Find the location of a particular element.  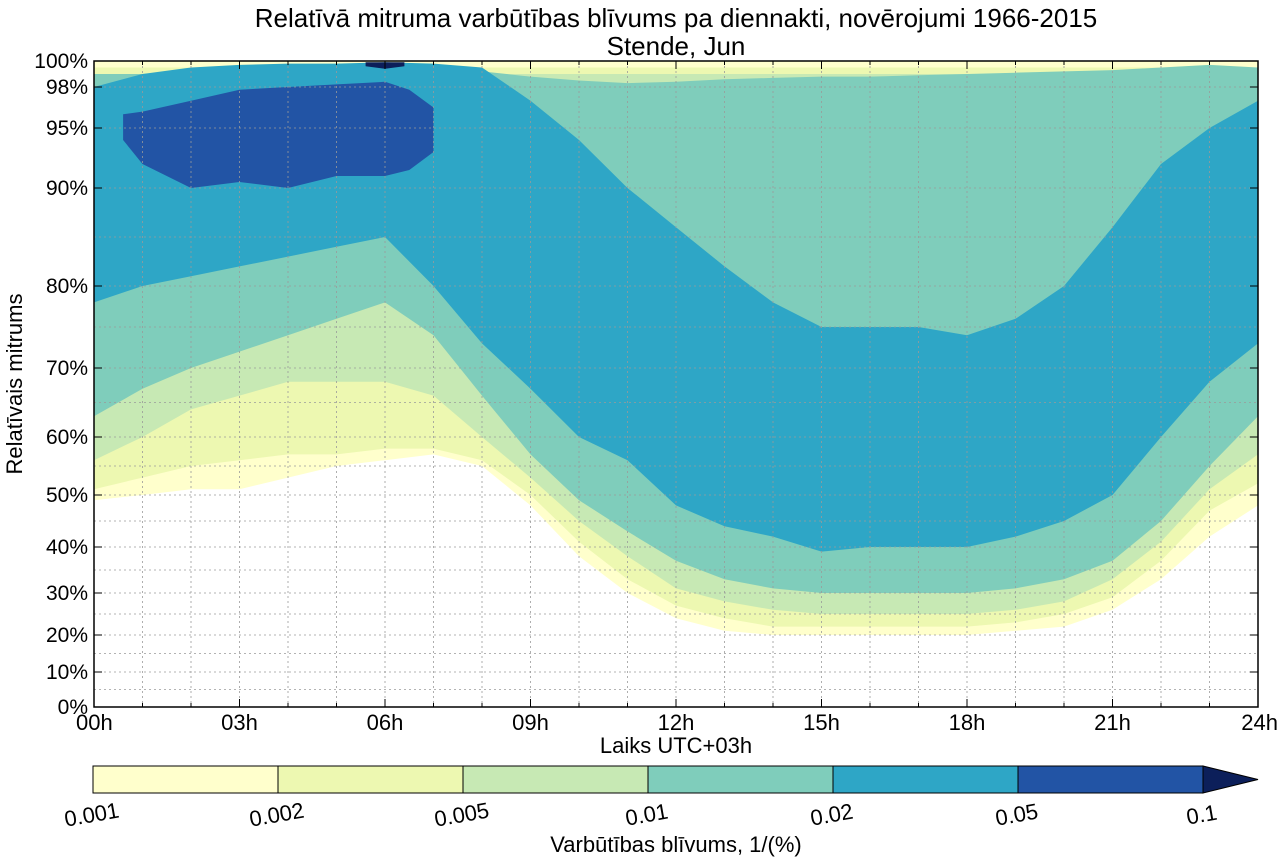

x-tick-label: 03h is located at coordinates (239, 722).